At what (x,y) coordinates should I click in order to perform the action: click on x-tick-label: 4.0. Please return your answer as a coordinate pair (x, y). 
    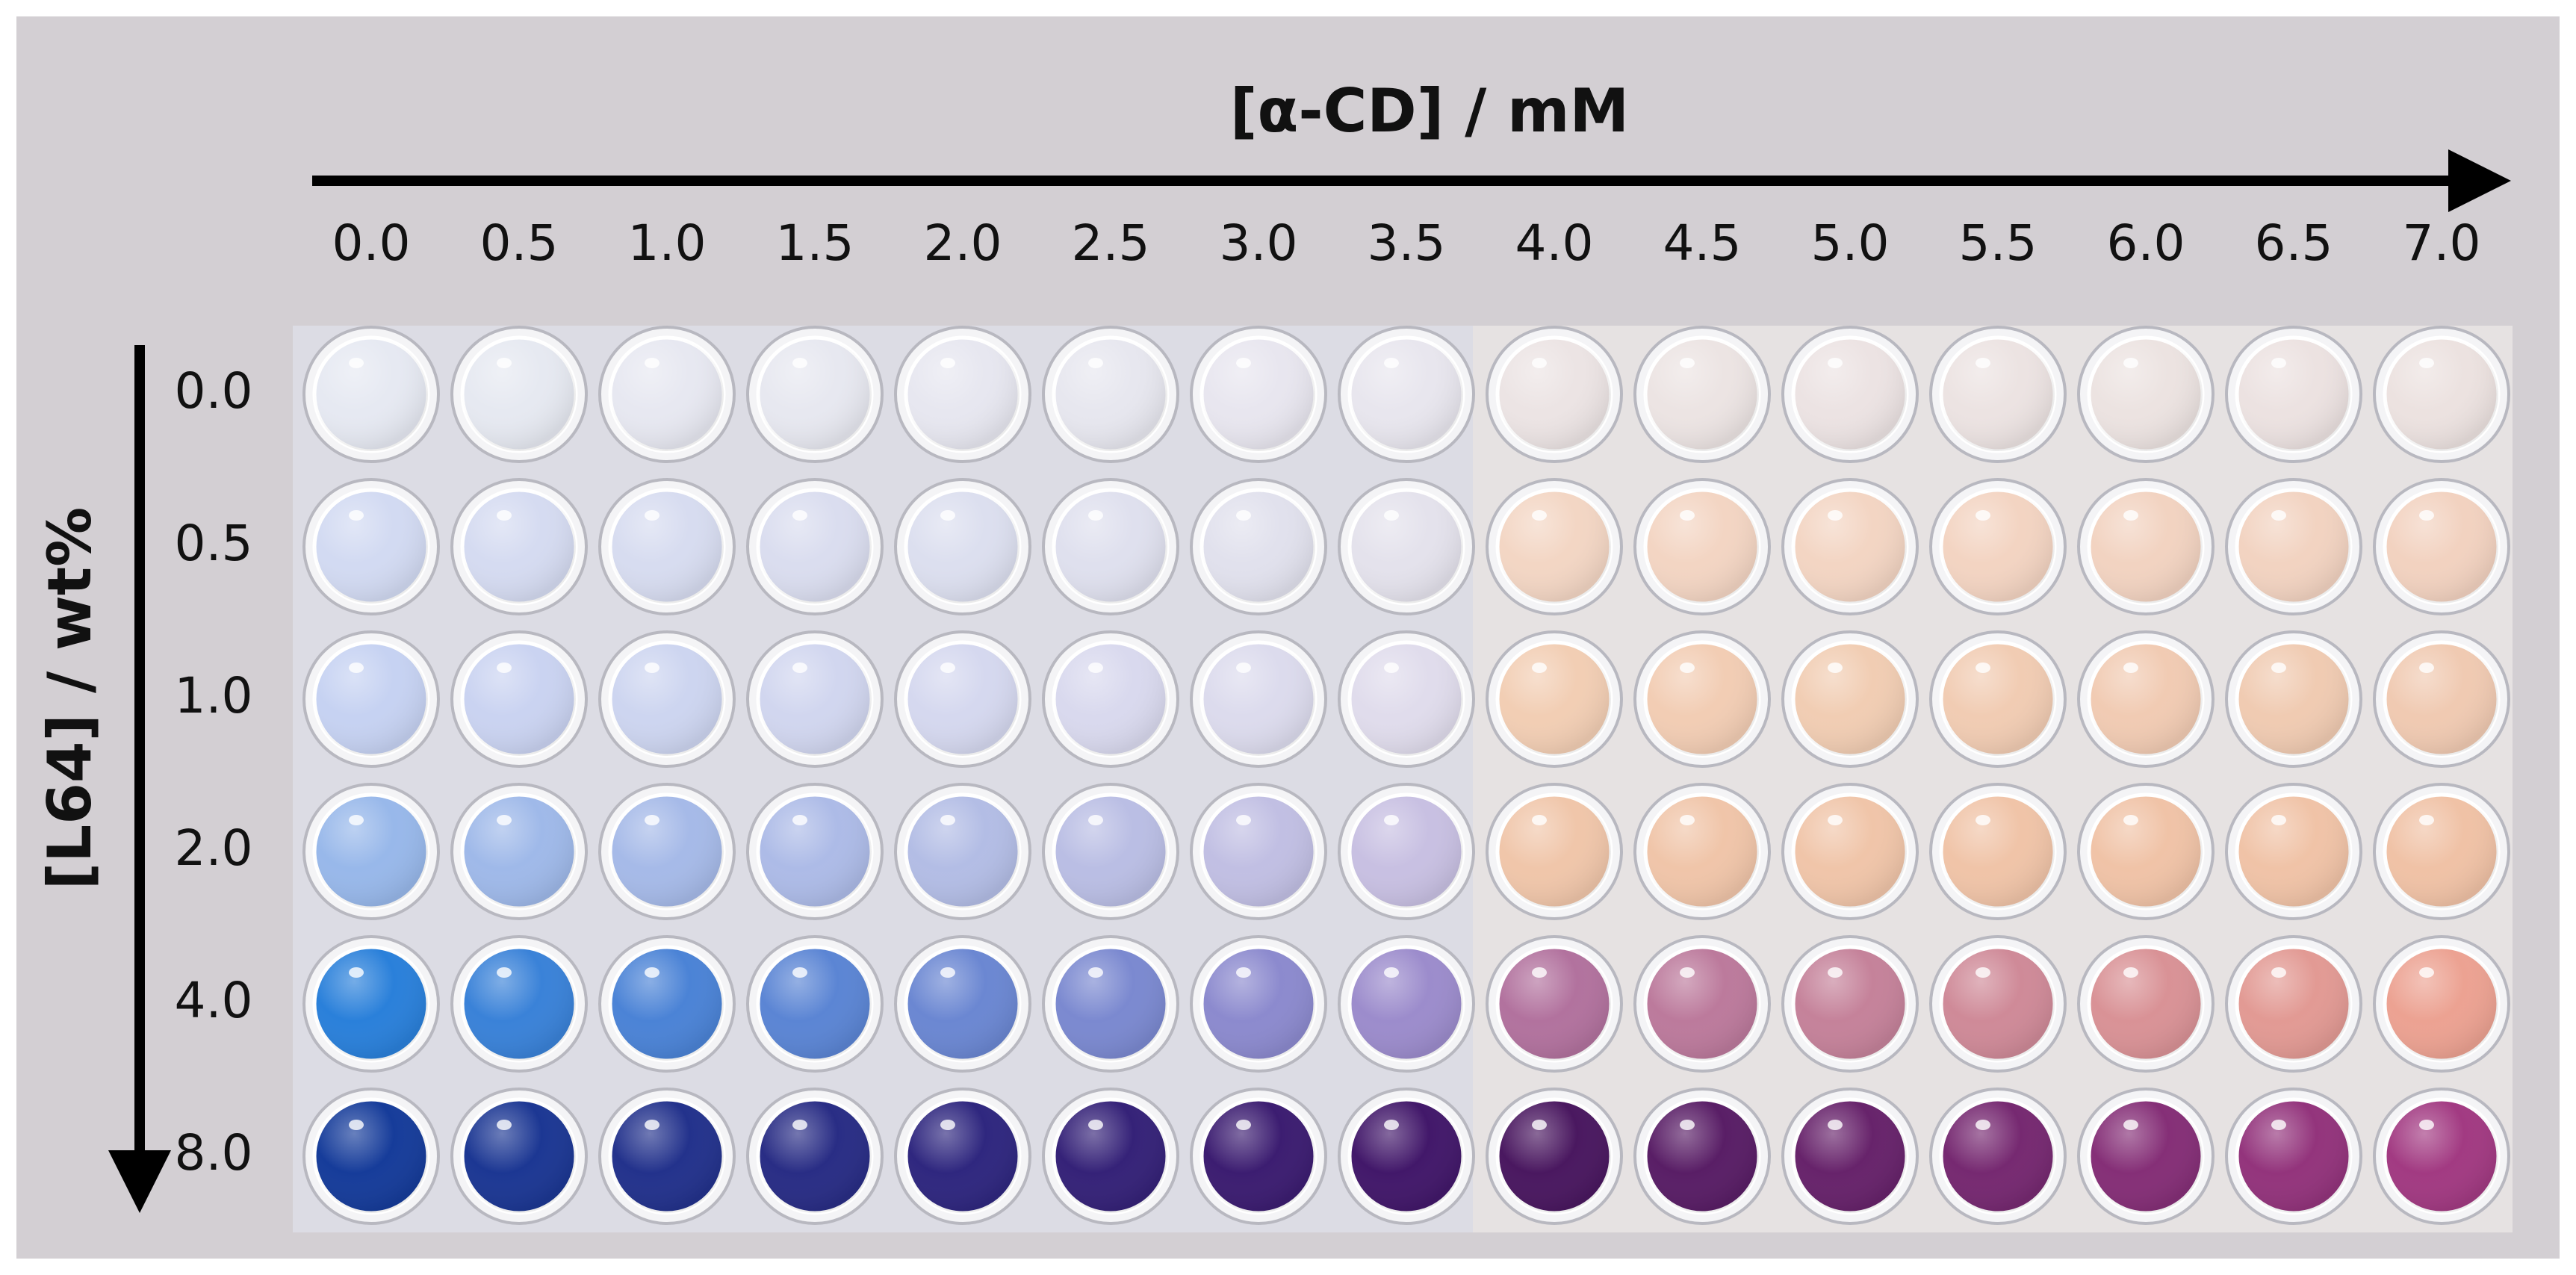
    Looking at the image, I should click on (1555, 243).